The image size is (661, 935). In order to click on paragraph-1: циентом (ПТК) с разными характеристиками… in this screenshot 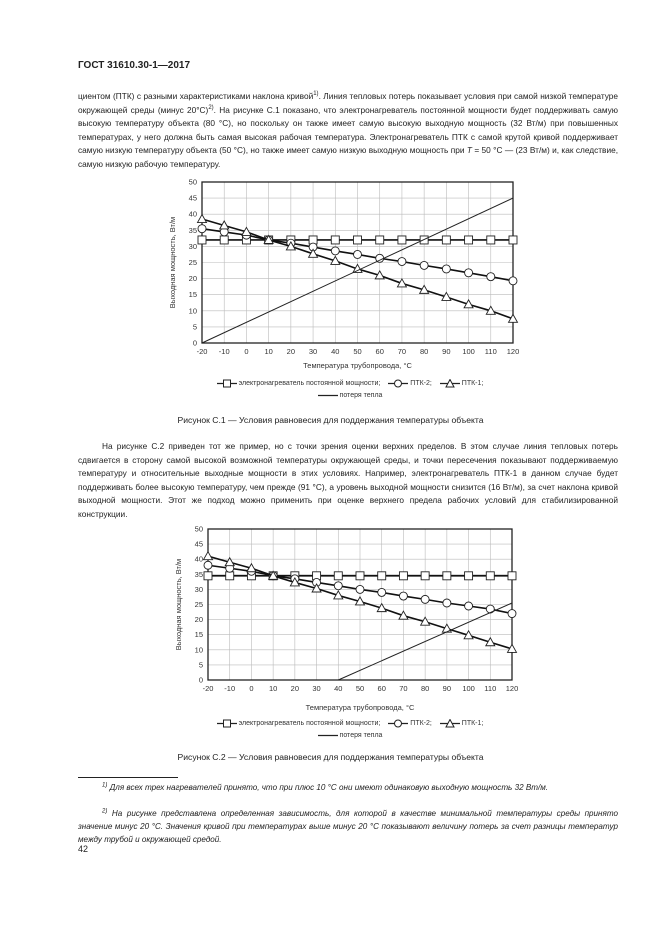, I will do `click(348, 131)`.